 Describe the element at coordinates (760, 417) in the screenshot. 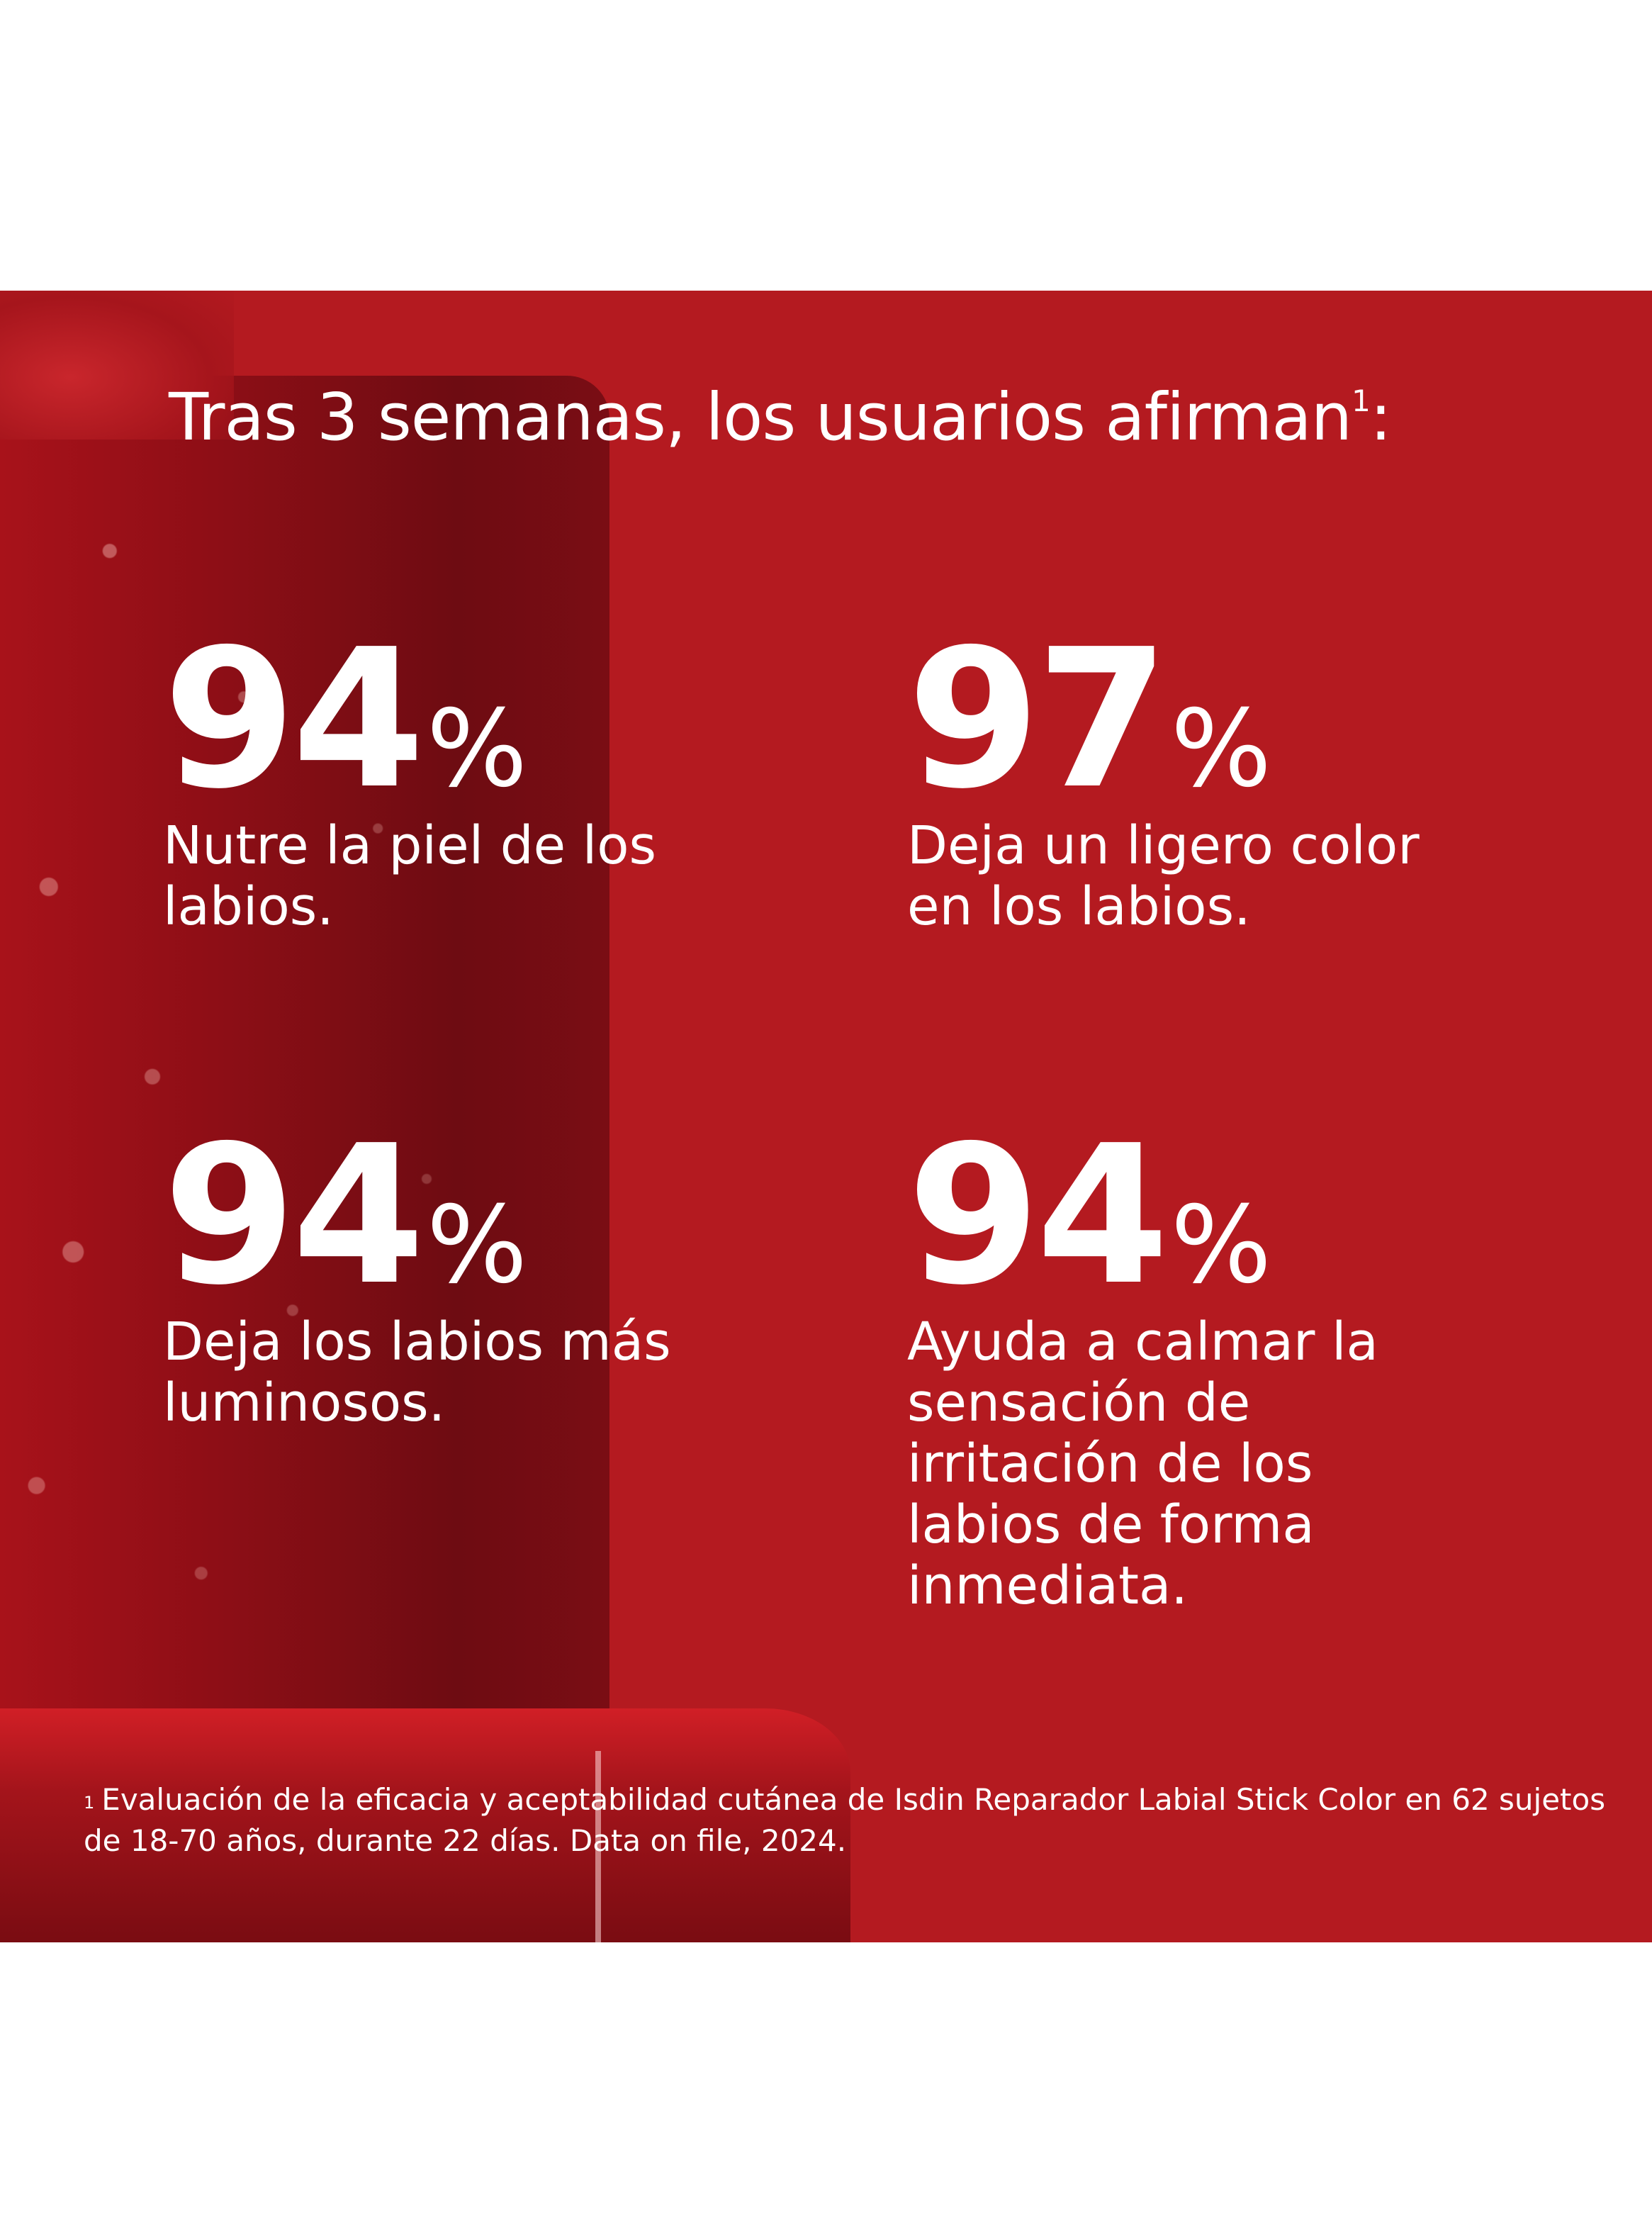

I see `title-text: Tras 3 semanas, los usuarios afirman` at that location.